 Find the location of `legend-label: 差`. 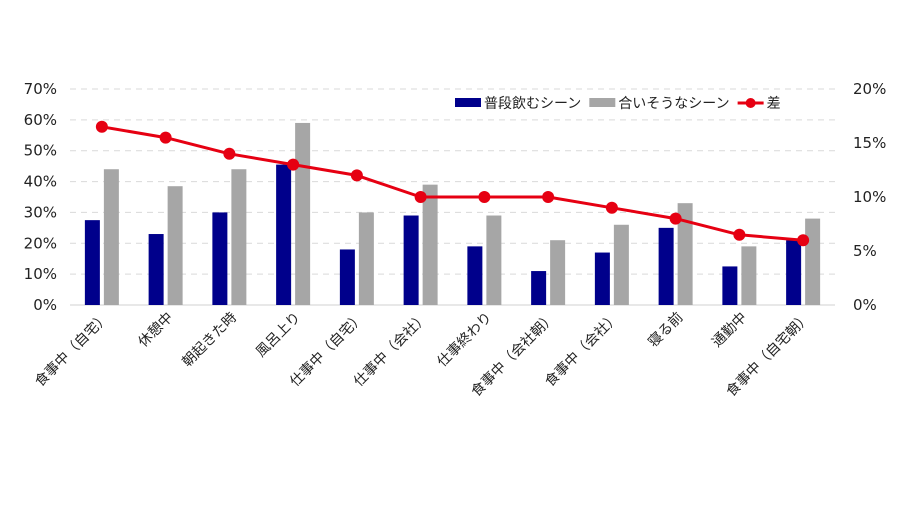

legend-label: 差 is located at coordinates (774, 104).